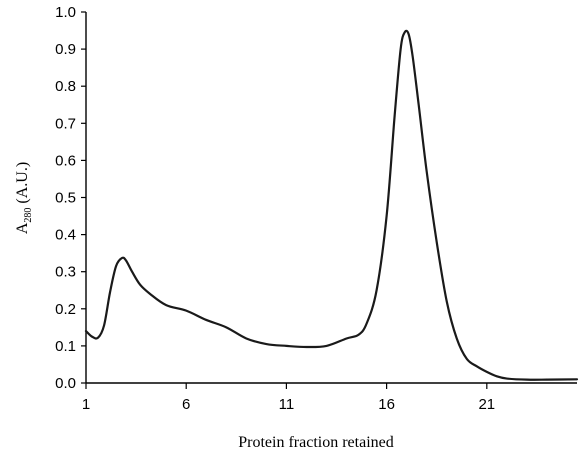  What do you see at coordinates (186, 404) in the screenshot?
I see `x-tick-label: 6` at bounding box center [186, 404].